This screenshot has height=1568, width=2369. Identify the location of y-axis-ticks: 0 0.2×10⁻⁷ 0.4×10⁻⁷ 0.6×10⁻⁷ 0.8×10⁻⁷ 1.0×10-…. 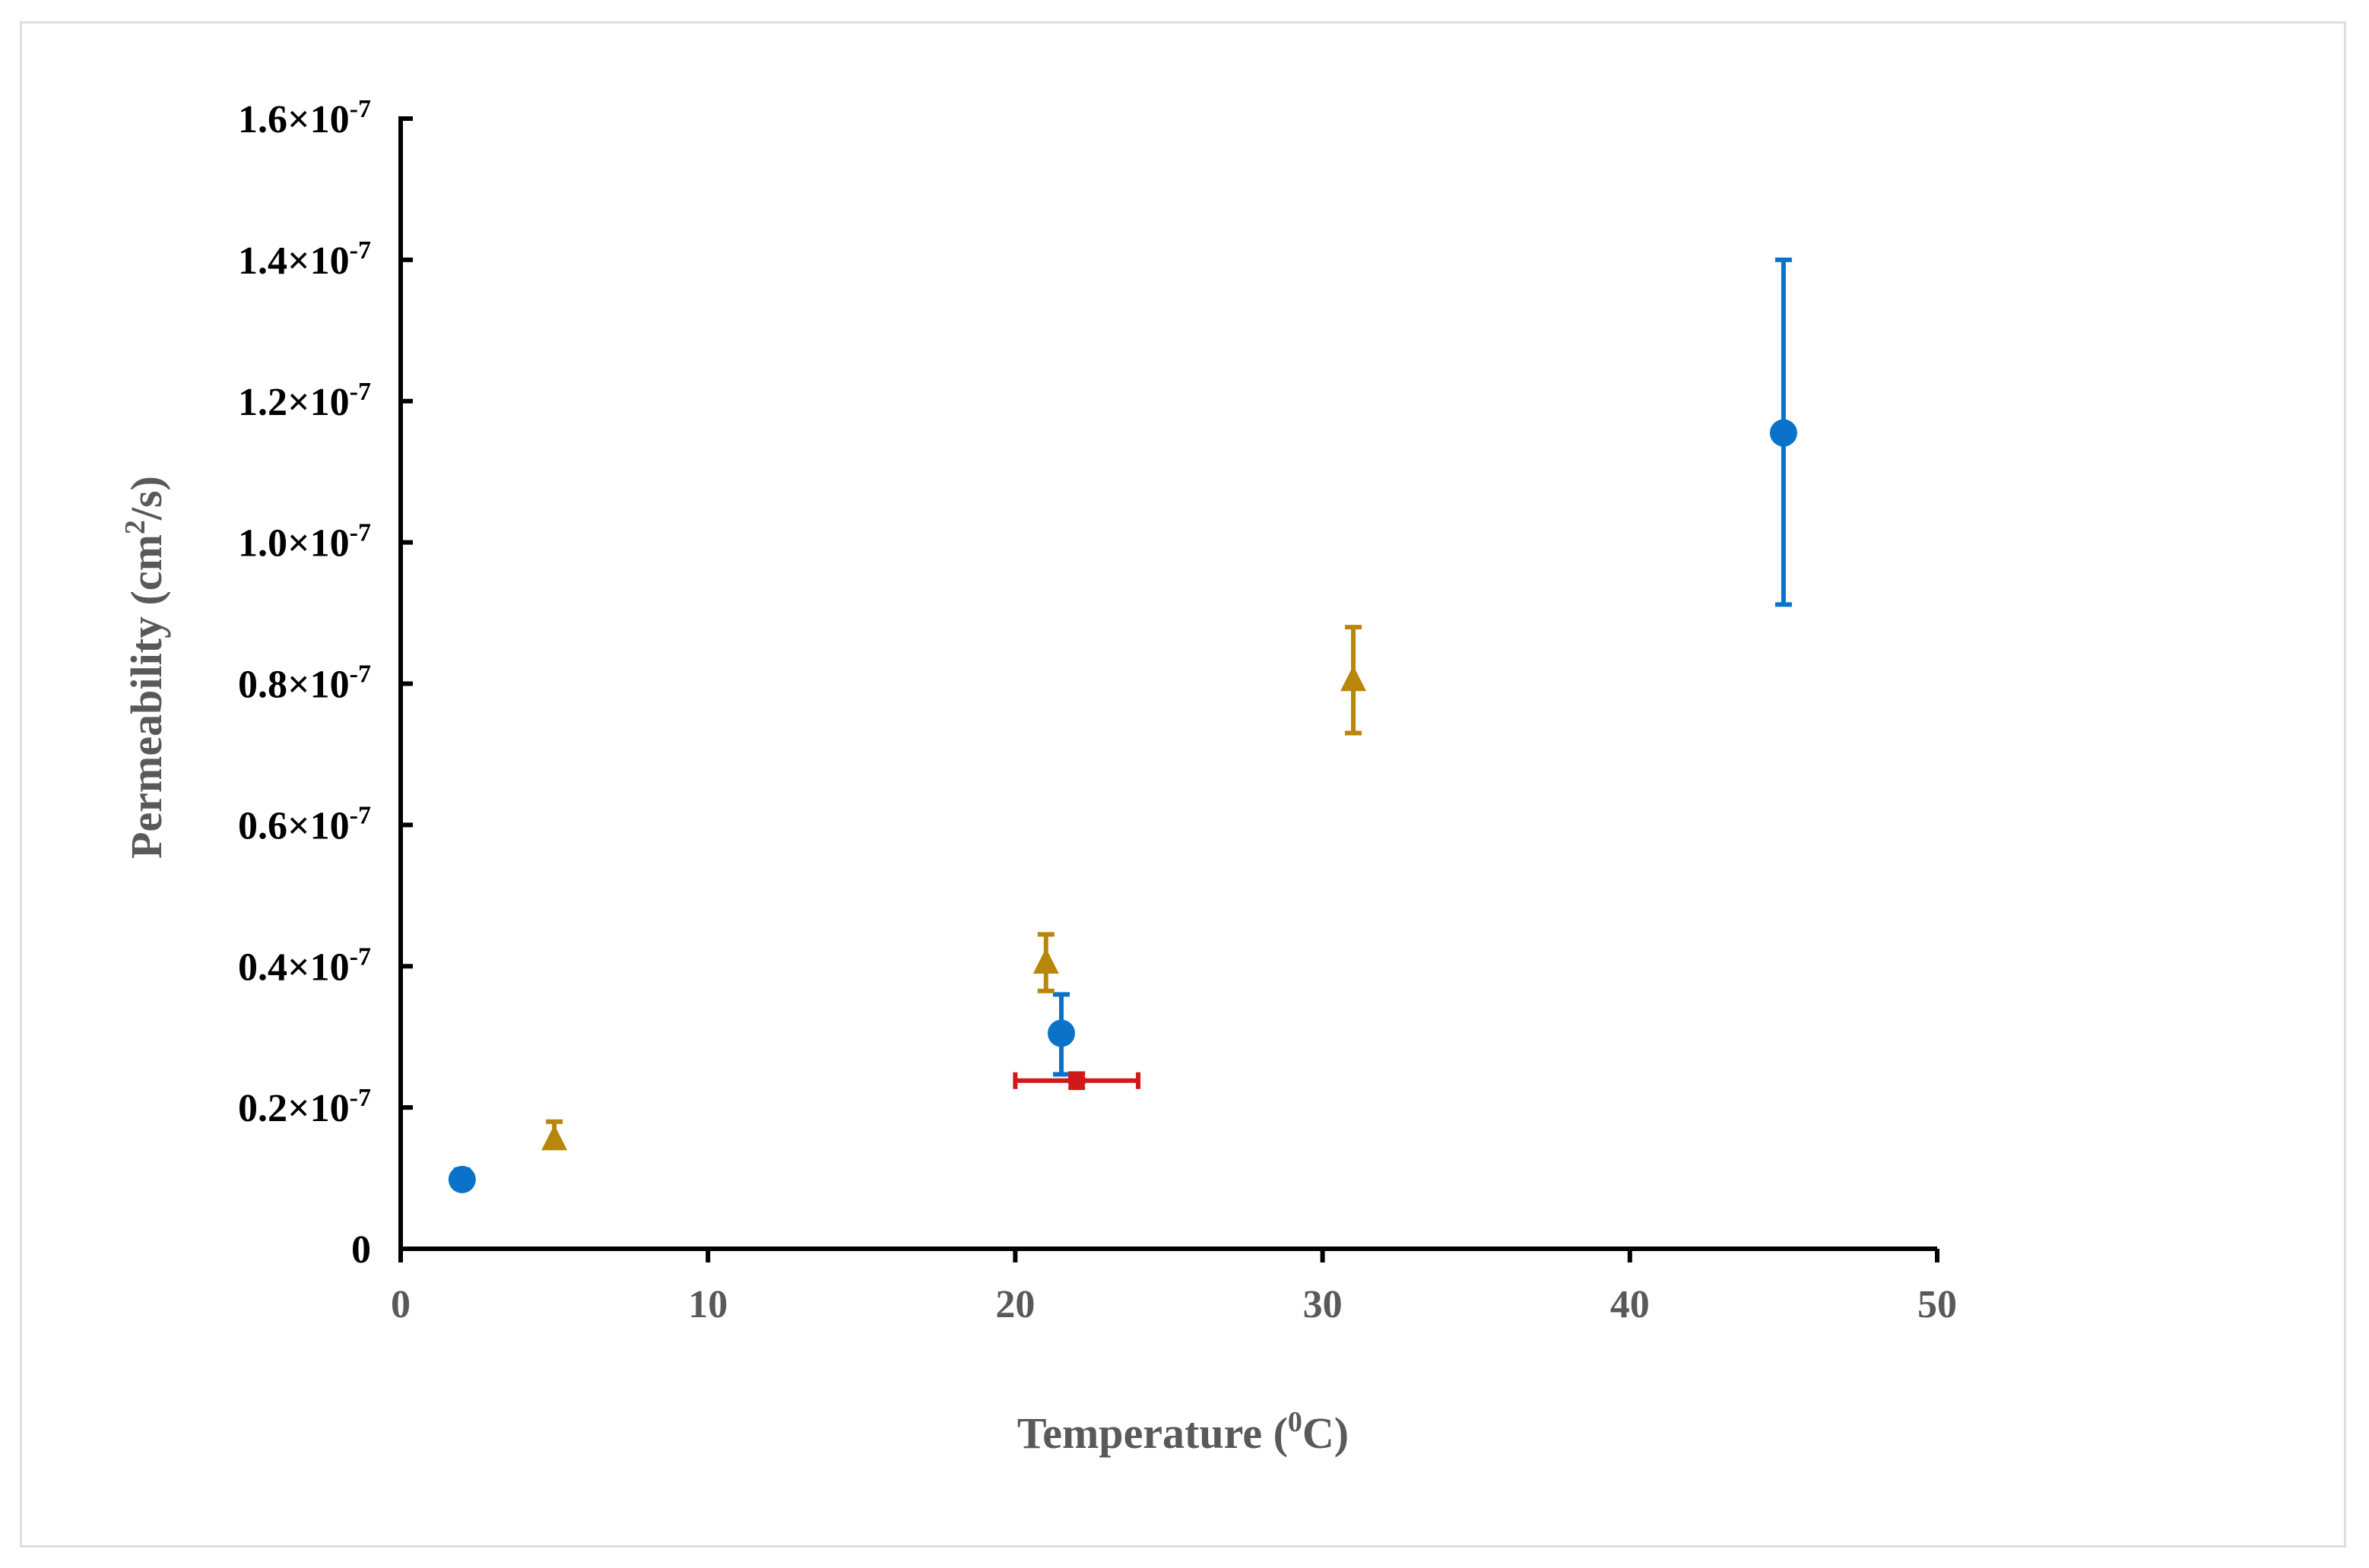
(325, 683).